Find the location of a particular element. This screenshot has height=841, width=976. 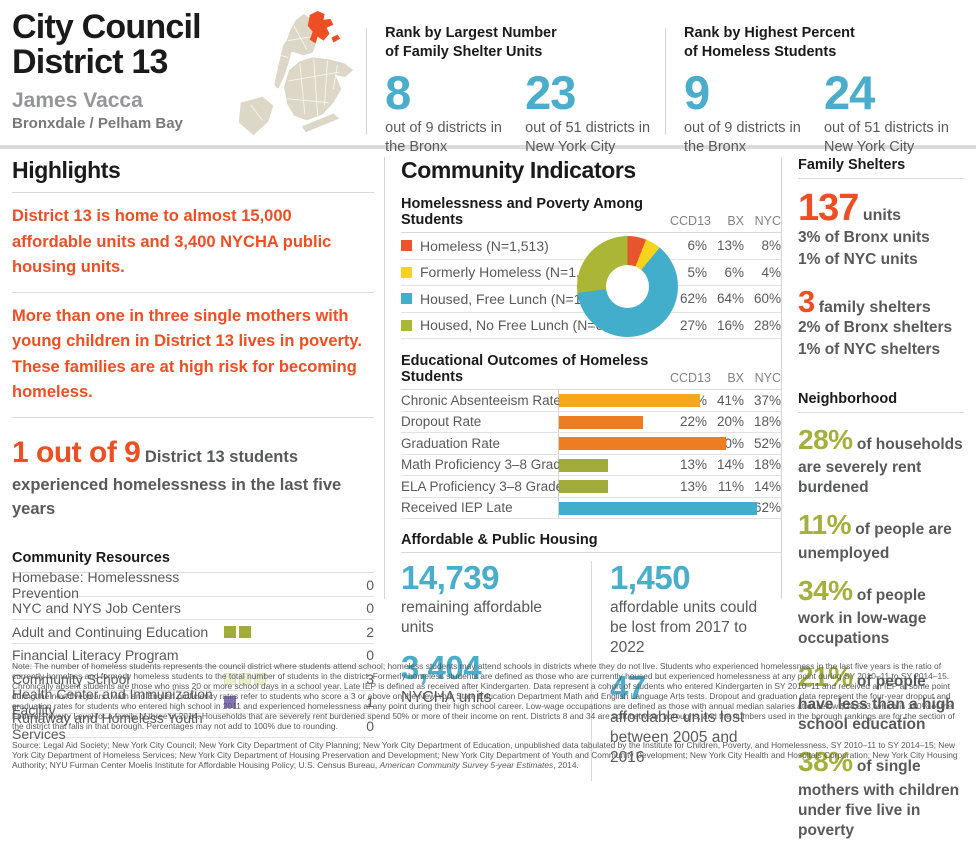

donut-chart is located at coordinates (627, 286).